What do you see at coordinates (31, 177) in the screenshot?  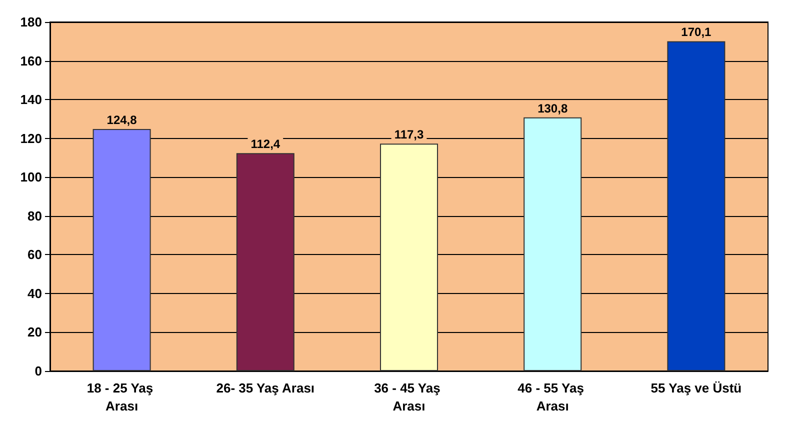 I see `y-tick-label: 100` at bounding box center [31, 177].